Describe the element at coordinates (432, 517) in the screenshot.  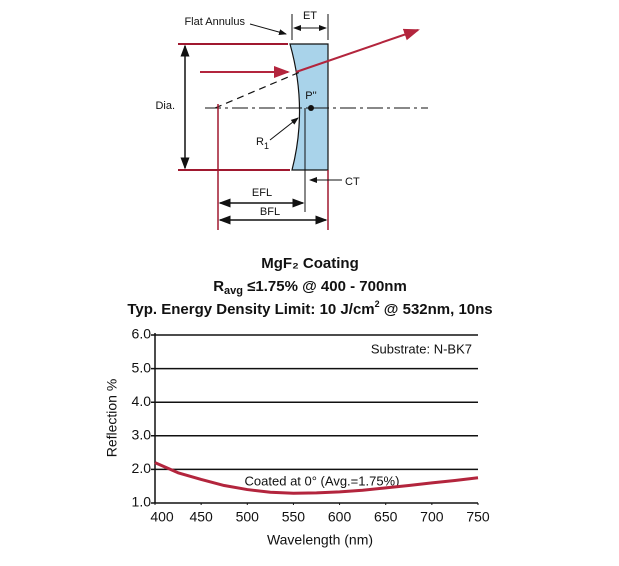
I see `x-tick-label: 700` at that location.